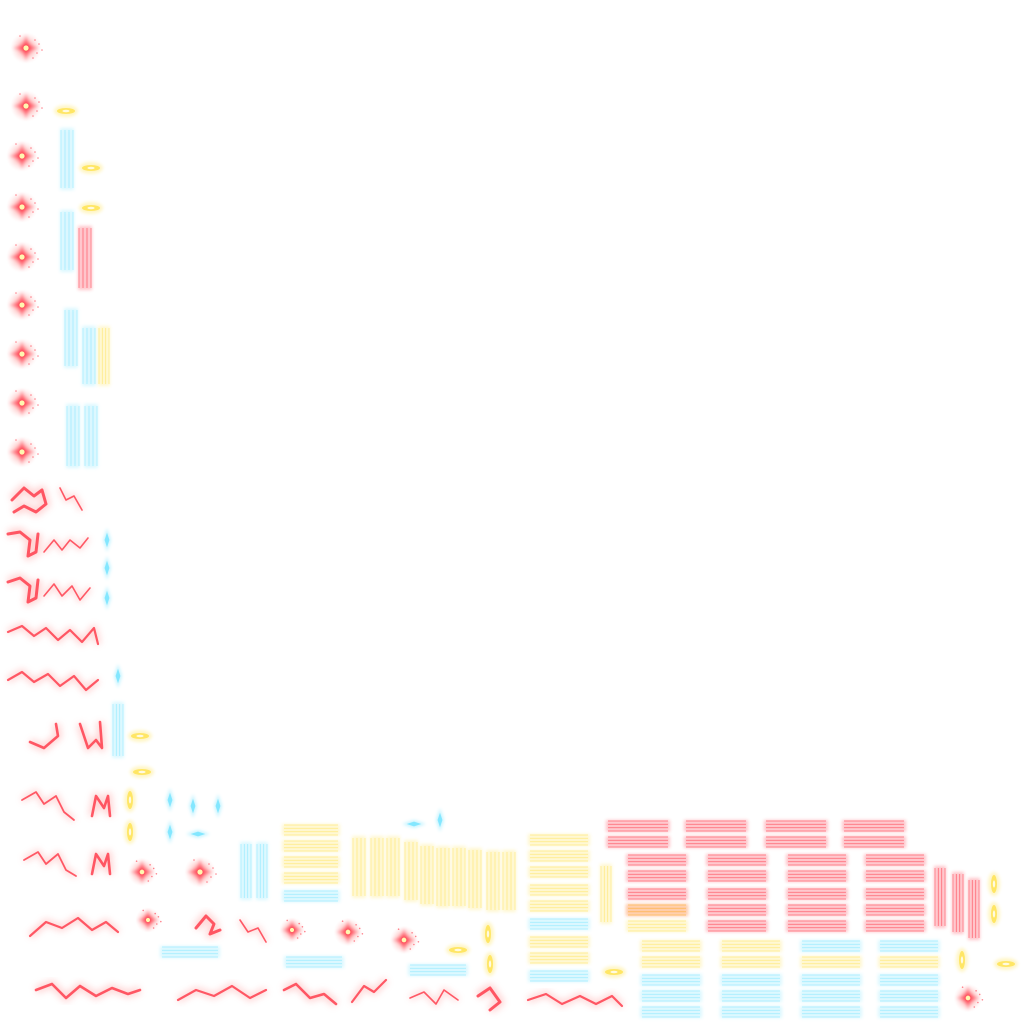 This screenshot has width=1024, height=1024. What do you see at coordinates (657, 926) in the screenshot?
I see `yellow-beam-strip-h12` at bounding box center [657, 926].